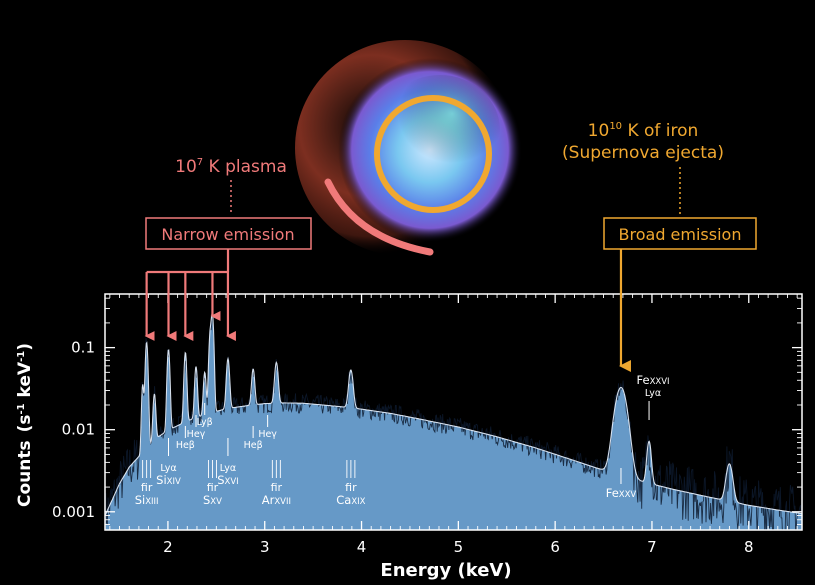 The height and width of the screenshot is (585, 815). What do you see at coordinates (387, 310) in the screenshot?
I see `annotation-arrows` at bounding box center [387, 310].